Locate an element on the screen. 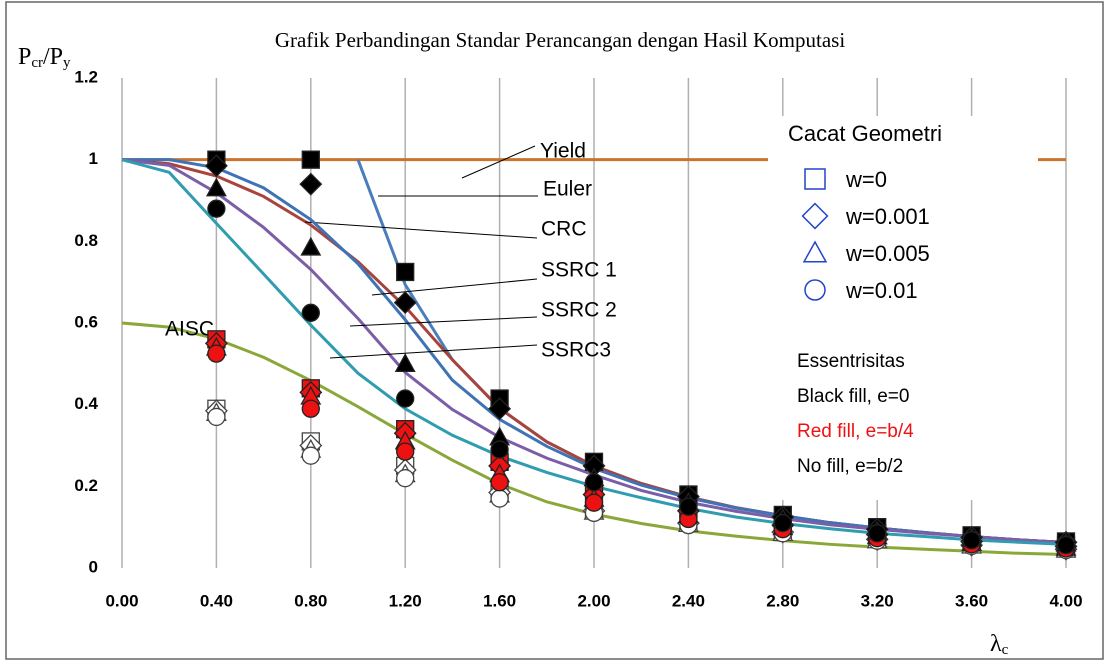 This screenshot has width=1110, height=662. legend-label: w=0.01 is located at coordinates (881, 290).